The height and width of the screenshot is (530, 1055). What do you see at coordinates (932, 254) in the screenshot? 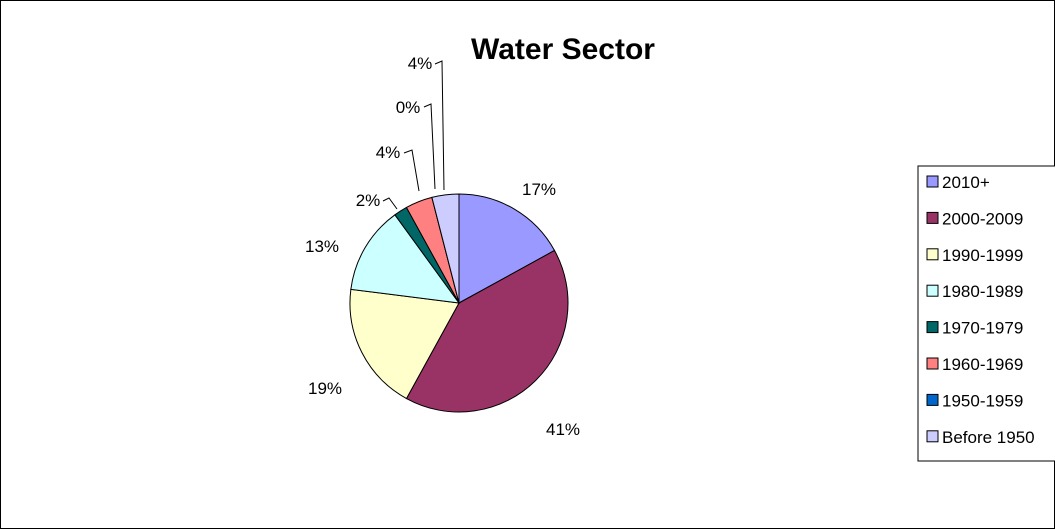
I see `legend-swatch-1990-1999` at bounding box center [932, 254].